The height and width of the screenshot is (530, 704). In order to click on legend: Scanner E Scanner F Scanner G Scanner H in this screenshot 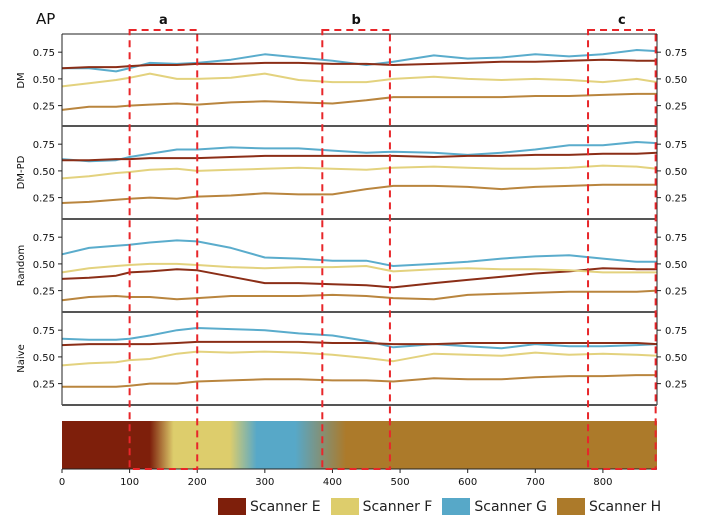, I will do `click(439, 506)`.